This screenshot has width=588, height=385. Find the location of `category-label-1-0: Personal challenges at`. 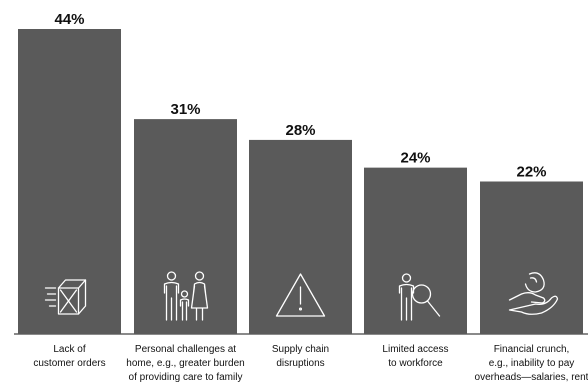

category-label-1-0: Personal challenges at is located at coordinates (185, 349).